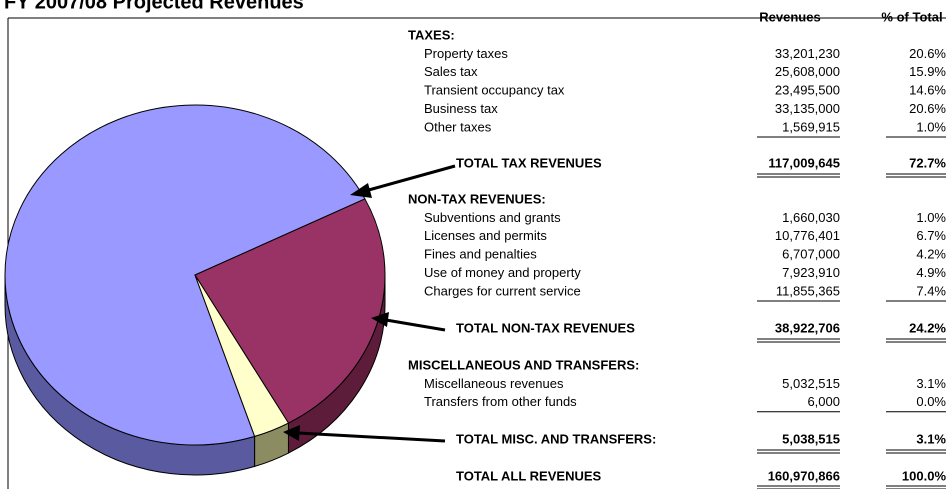 The height and width of the screenshot is (494, 949). Describe the element at coordinates (807, 108) in the screenshot. I see `revenue: 33,135,000` at that location.